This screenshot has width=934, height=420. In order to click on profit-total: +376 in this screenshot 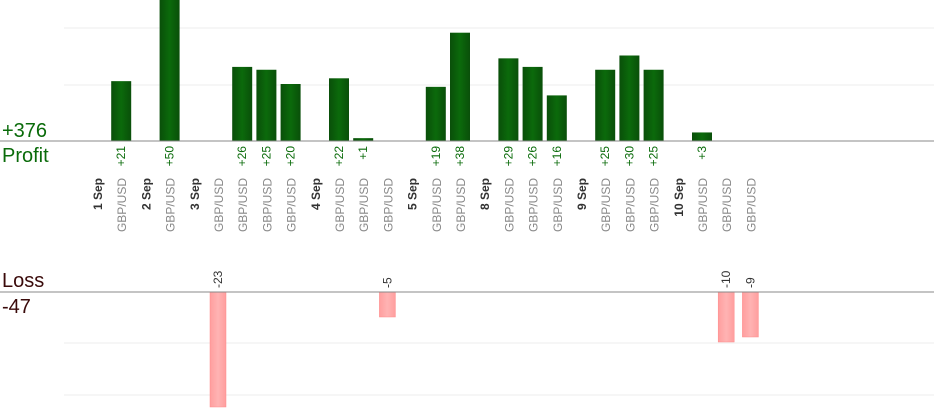, I will do `click(25, 131)`.